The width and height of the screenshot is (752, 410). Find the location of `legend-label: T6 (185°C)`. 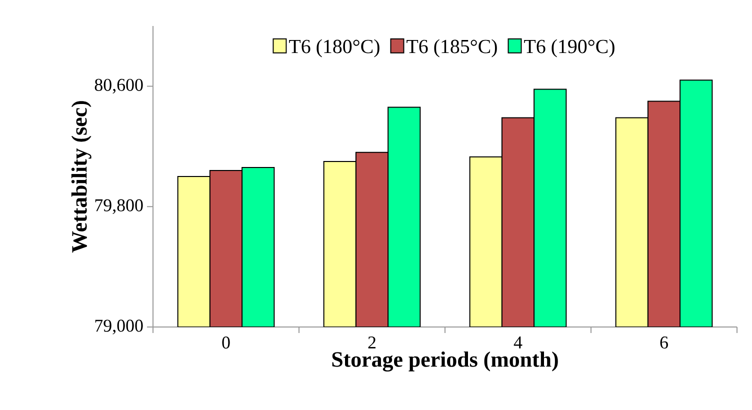

legend-label: T6 (185°C) is located at coordinates (451, 48).